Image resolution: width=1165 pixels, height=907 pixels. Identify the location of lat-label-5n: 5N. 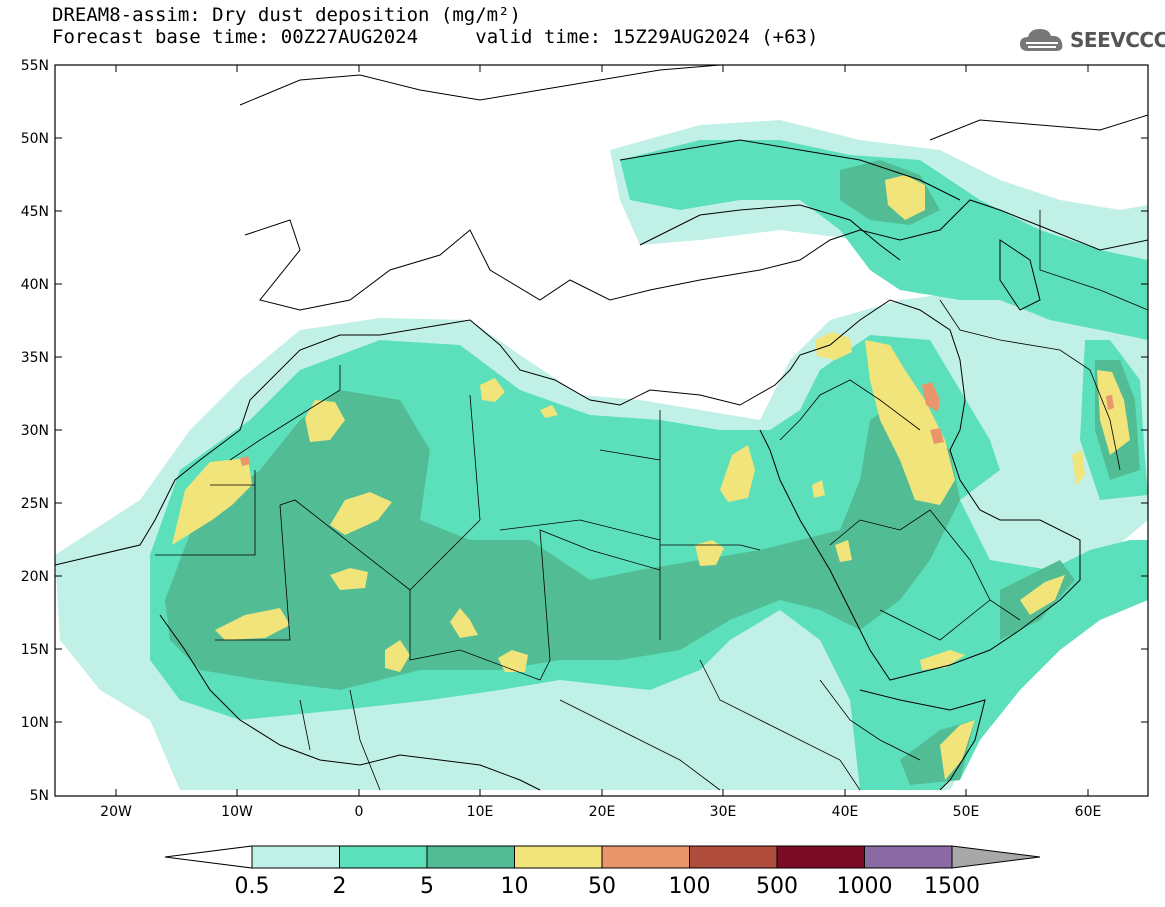
(39, 796).